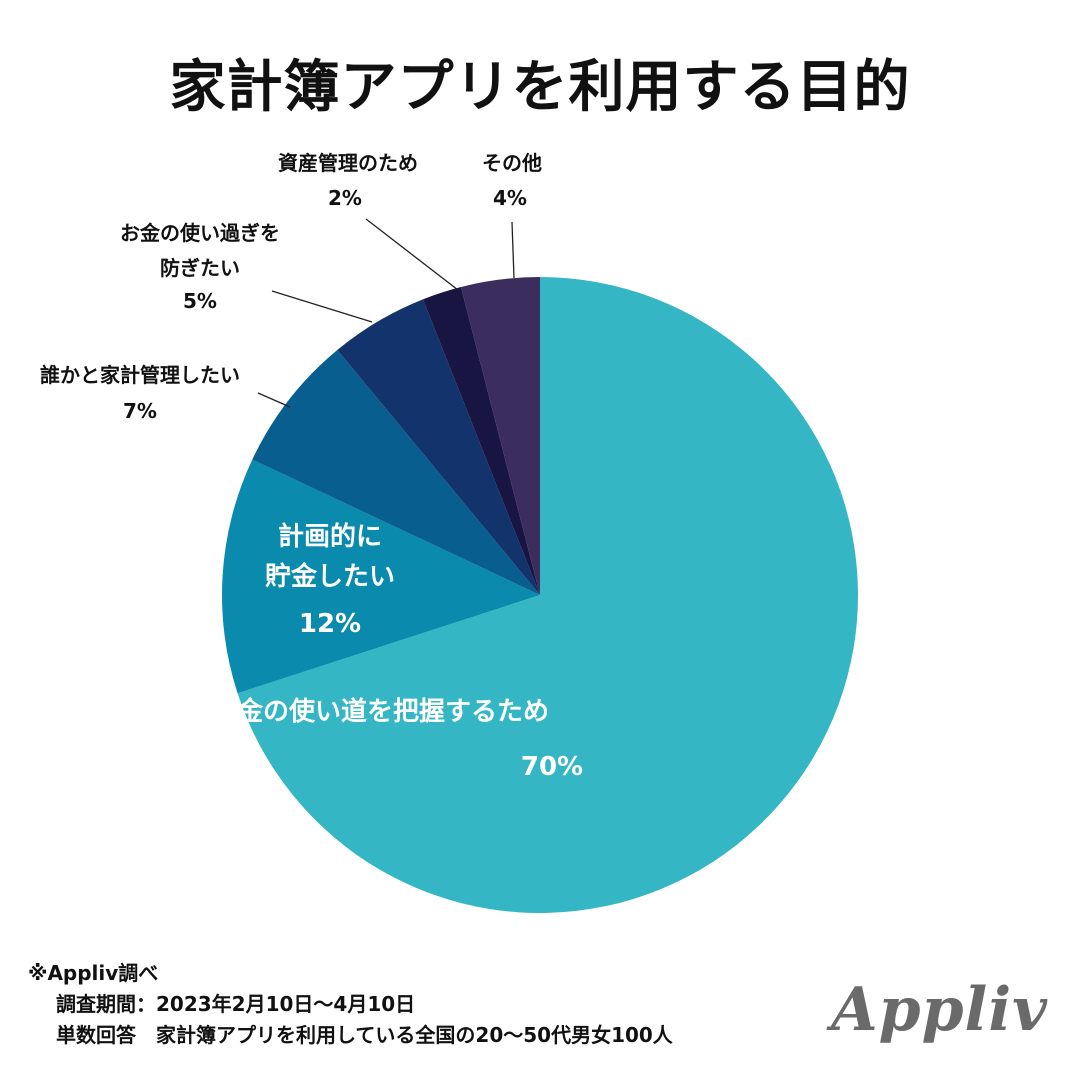  I want to click on appliv-logo: Appliv, so click(939, 1010).